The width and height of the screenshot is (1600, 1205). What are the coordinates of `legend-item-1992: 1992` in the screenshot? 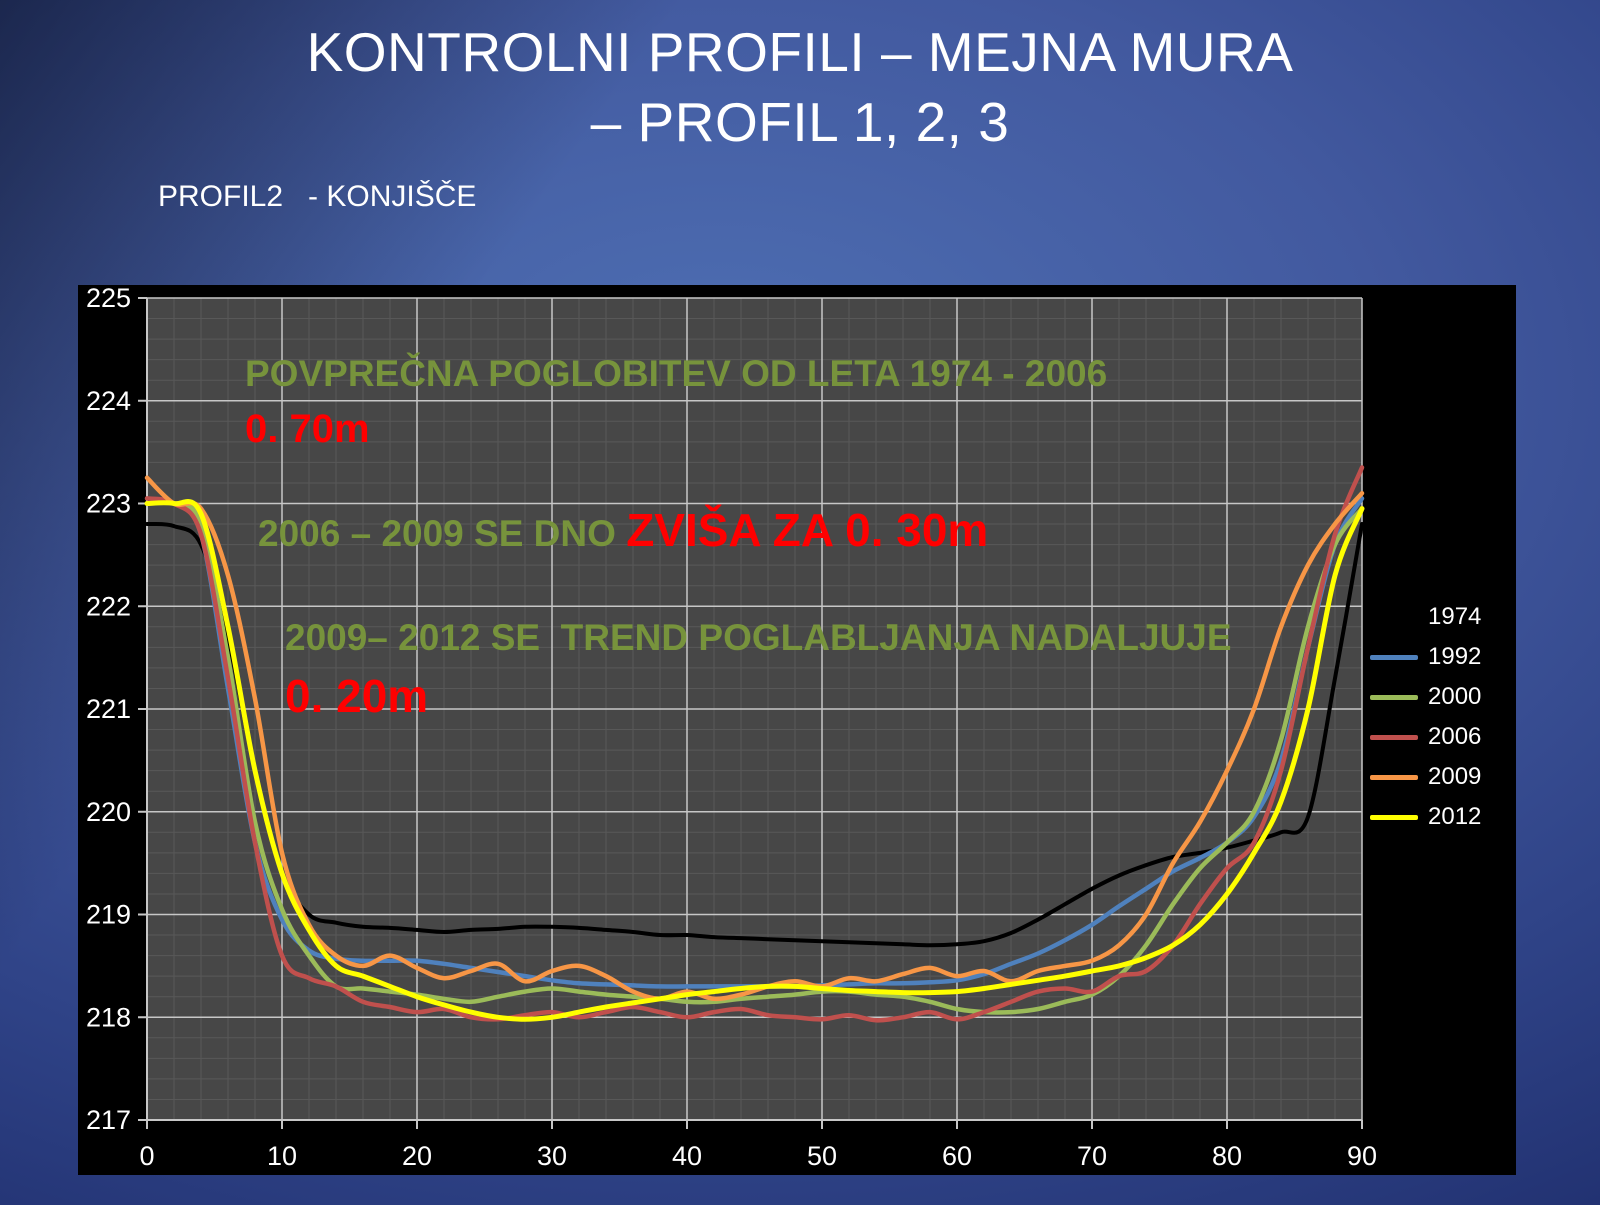 It's located at (1440, 657).